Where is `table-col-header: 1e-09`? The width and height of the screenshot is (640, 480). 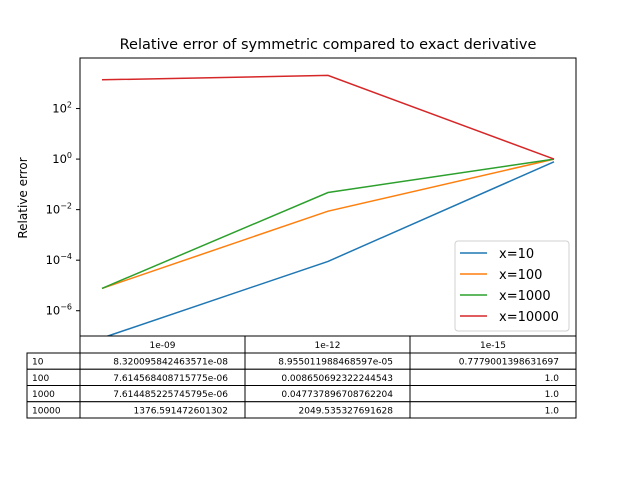
table-col-header: 1e-09 is located at coordinates (163, 346).